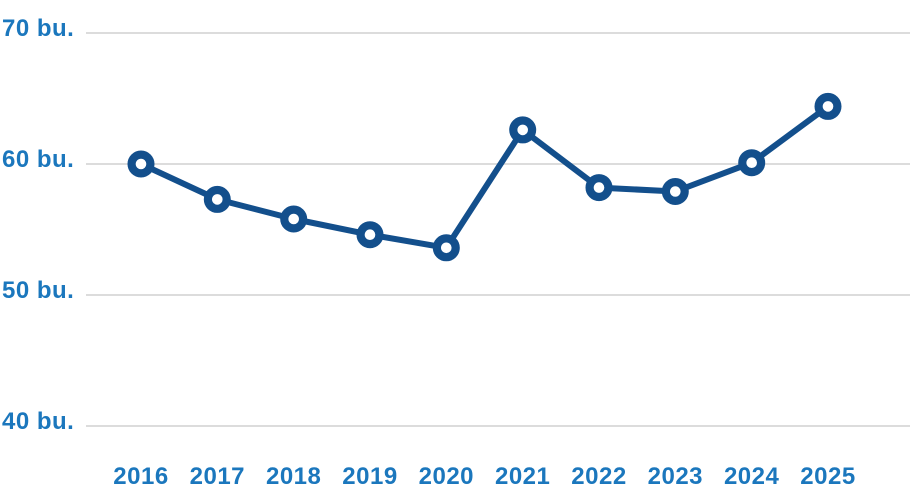 Image resolution: width=912 pixels, height=500 pixels. I want to click on y-axis-tick-label: 40 bu., so click(38, 421).